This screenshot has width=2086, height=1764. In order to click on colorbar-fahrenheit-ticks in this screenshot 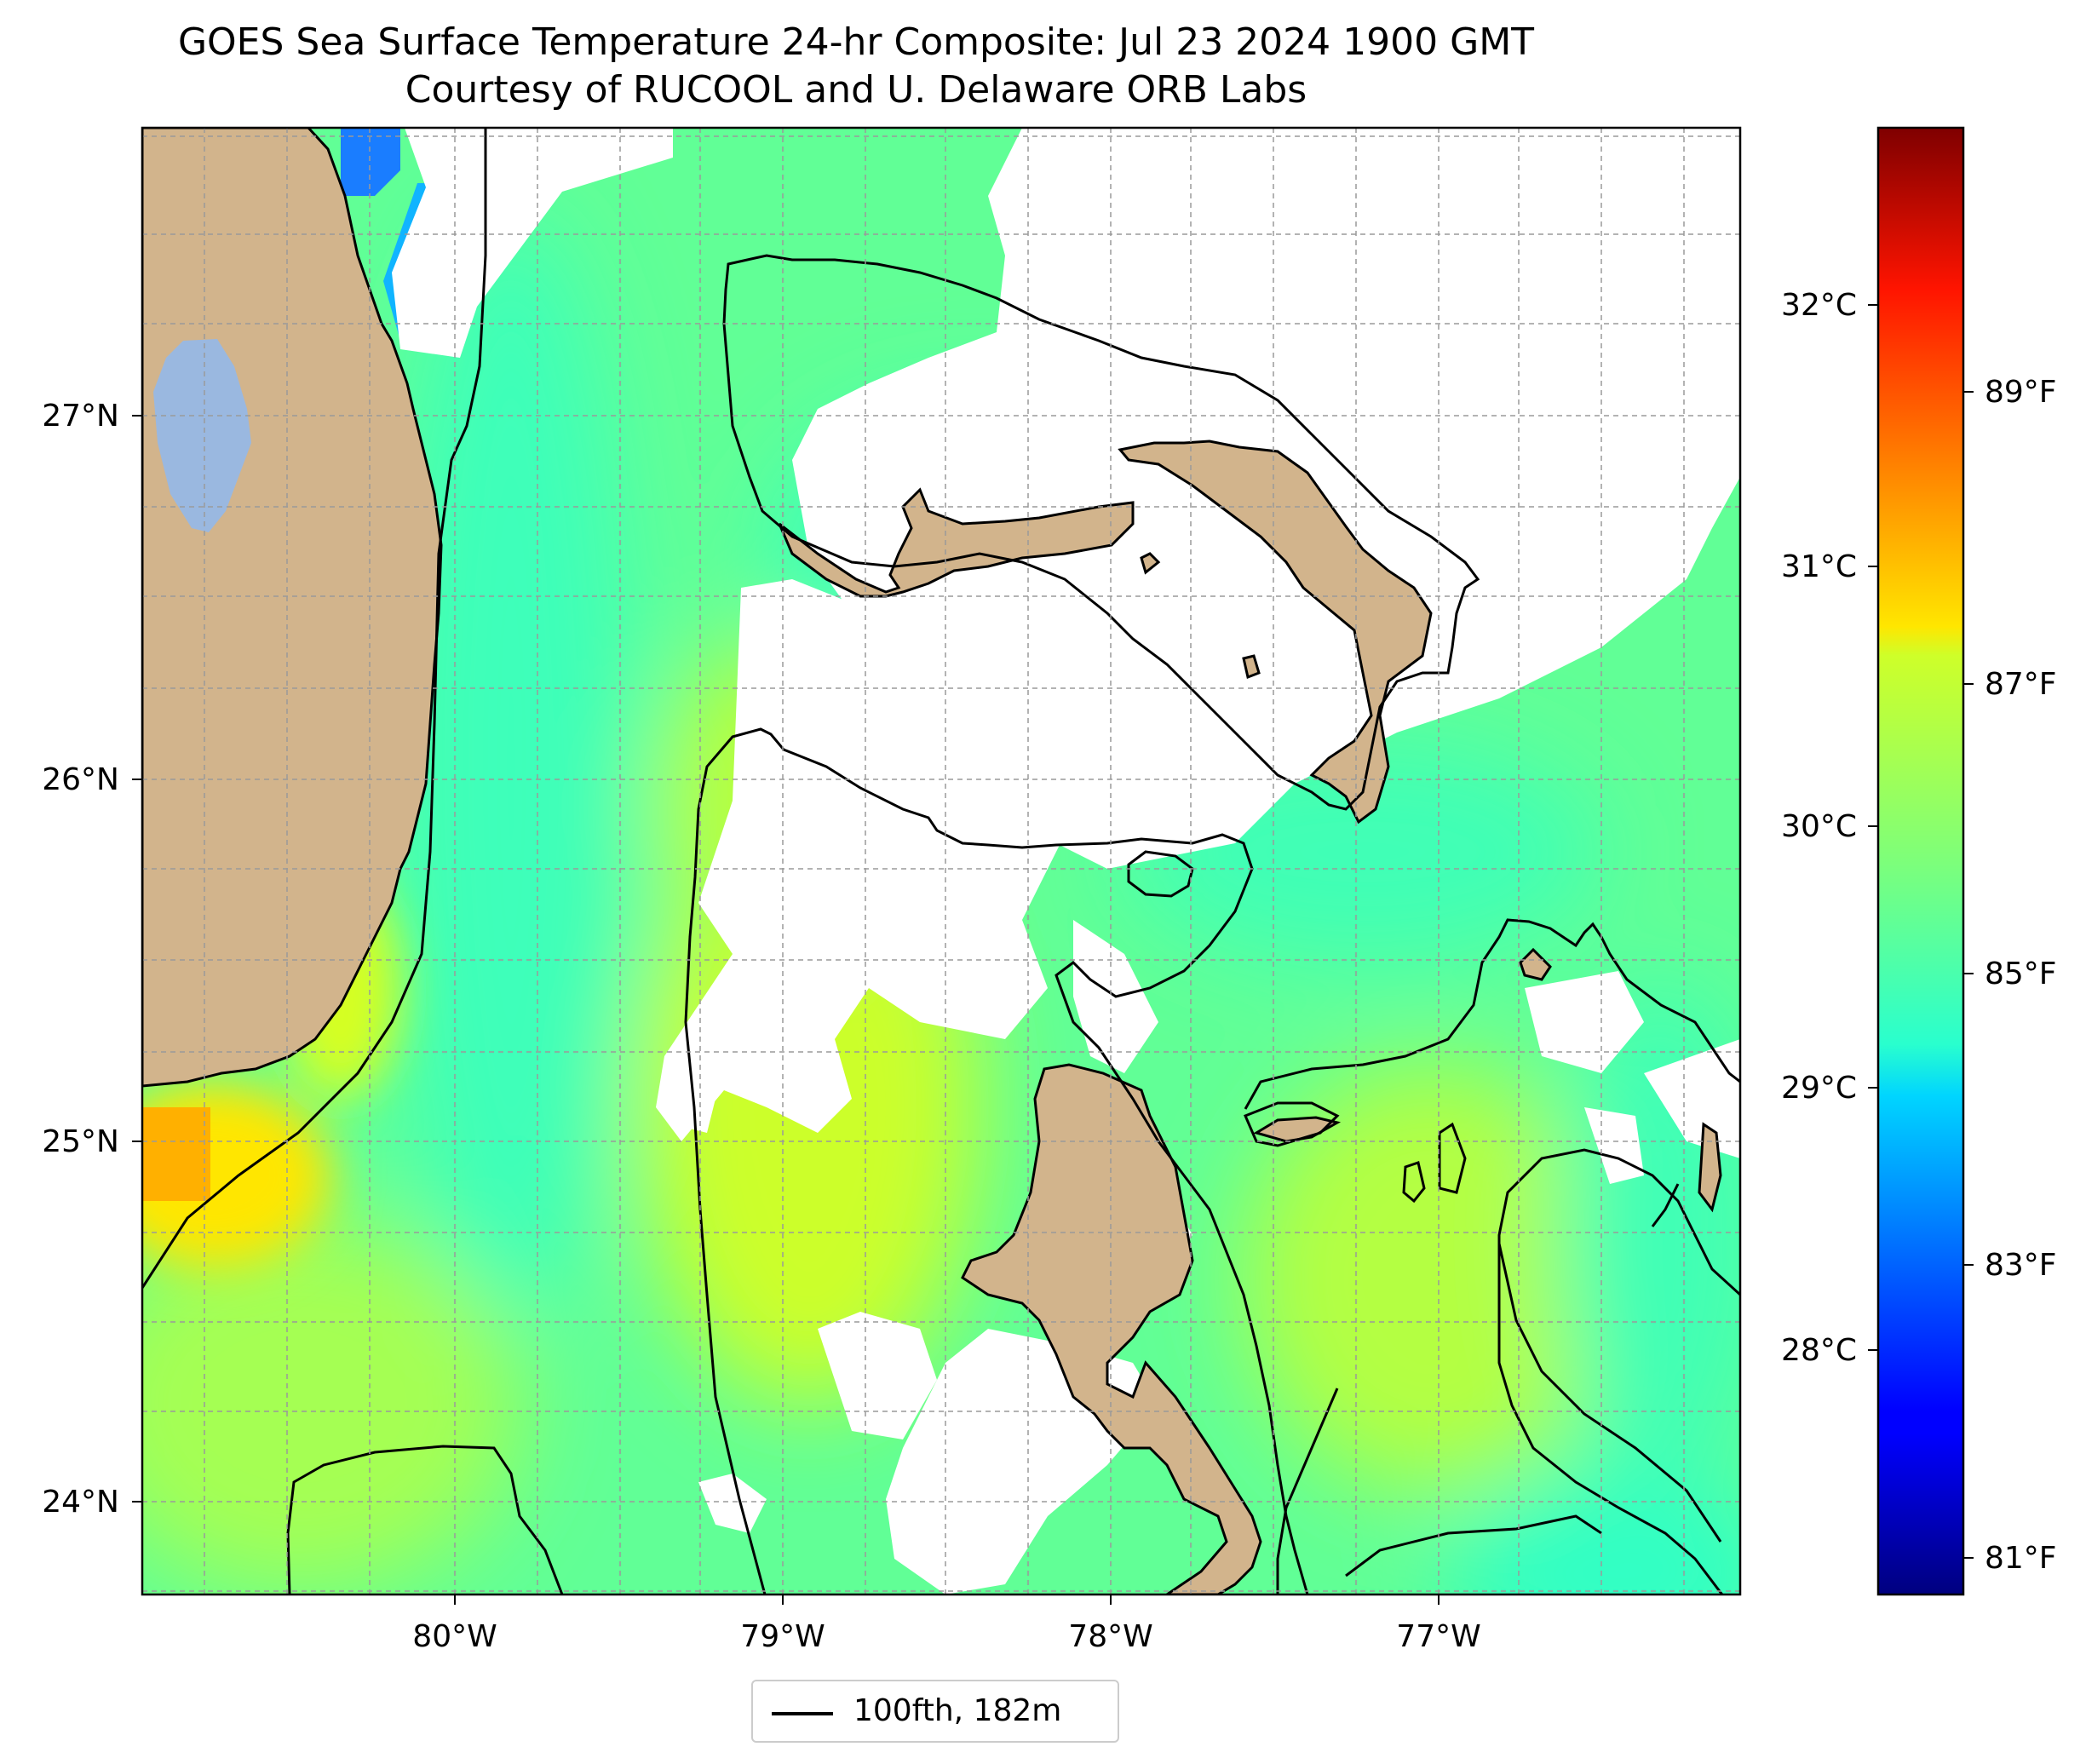, I will do `click(1968, 975)`.